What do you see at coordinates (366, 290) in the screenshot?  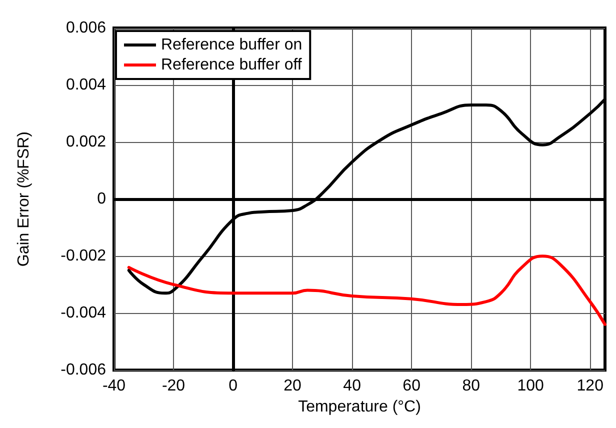 I see `line-series` at bounding box center [366, 290].